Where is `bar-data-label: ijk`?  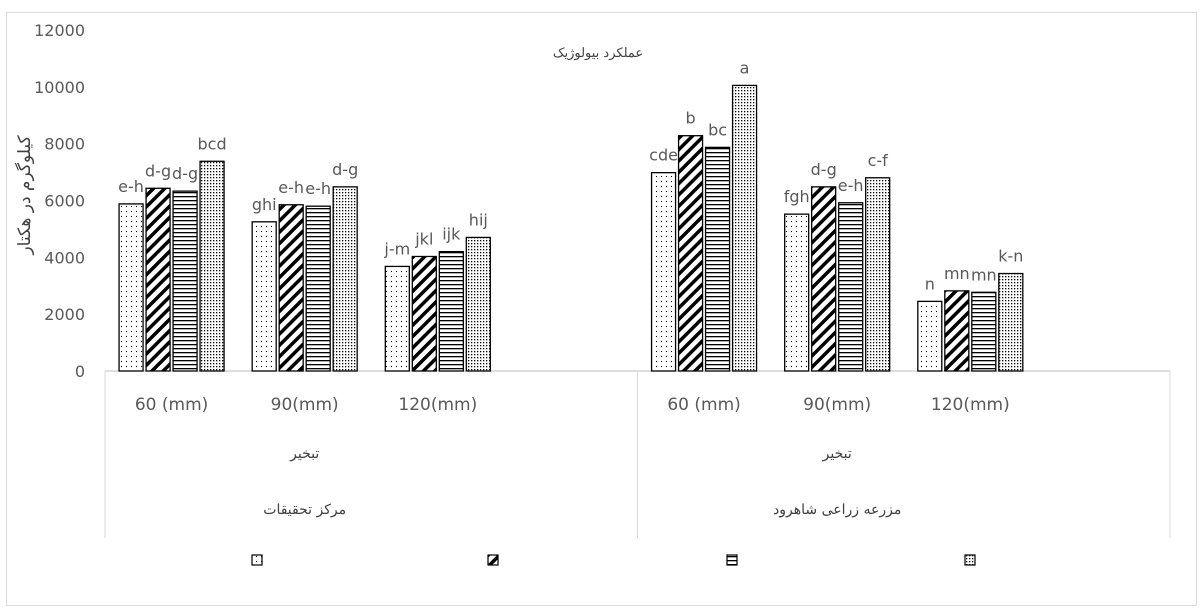 bar-data-label: ijk is located at coordinates (451, 234).